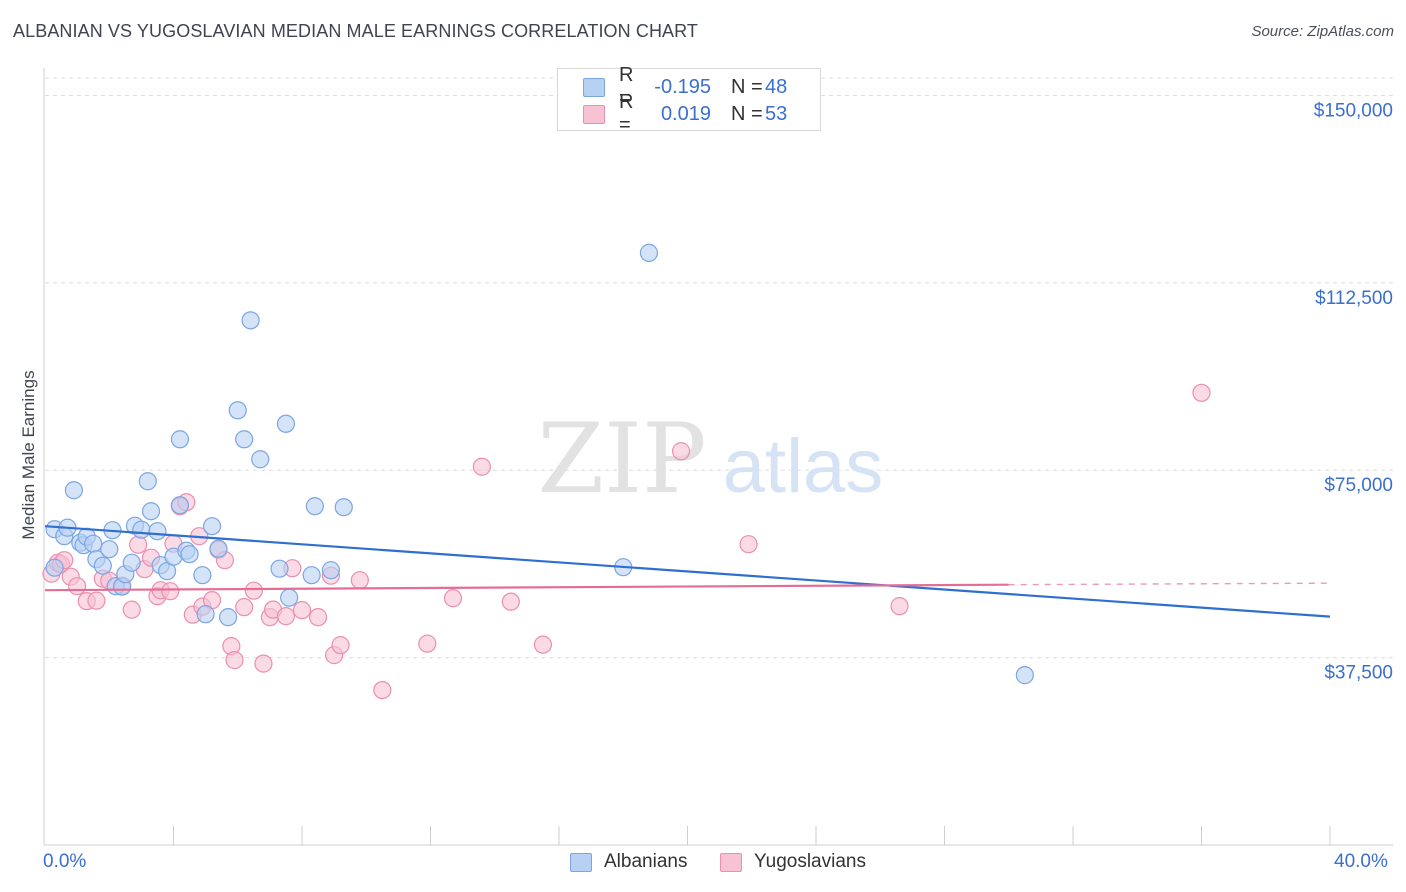 Image resolution: width=1406 pixels, height=892 pixels. What do you see at coordinates (810, 861) in the screenshot?
I see `yugoslavians-legend-label: Yugoslavians` at bounding box center [810, 861].